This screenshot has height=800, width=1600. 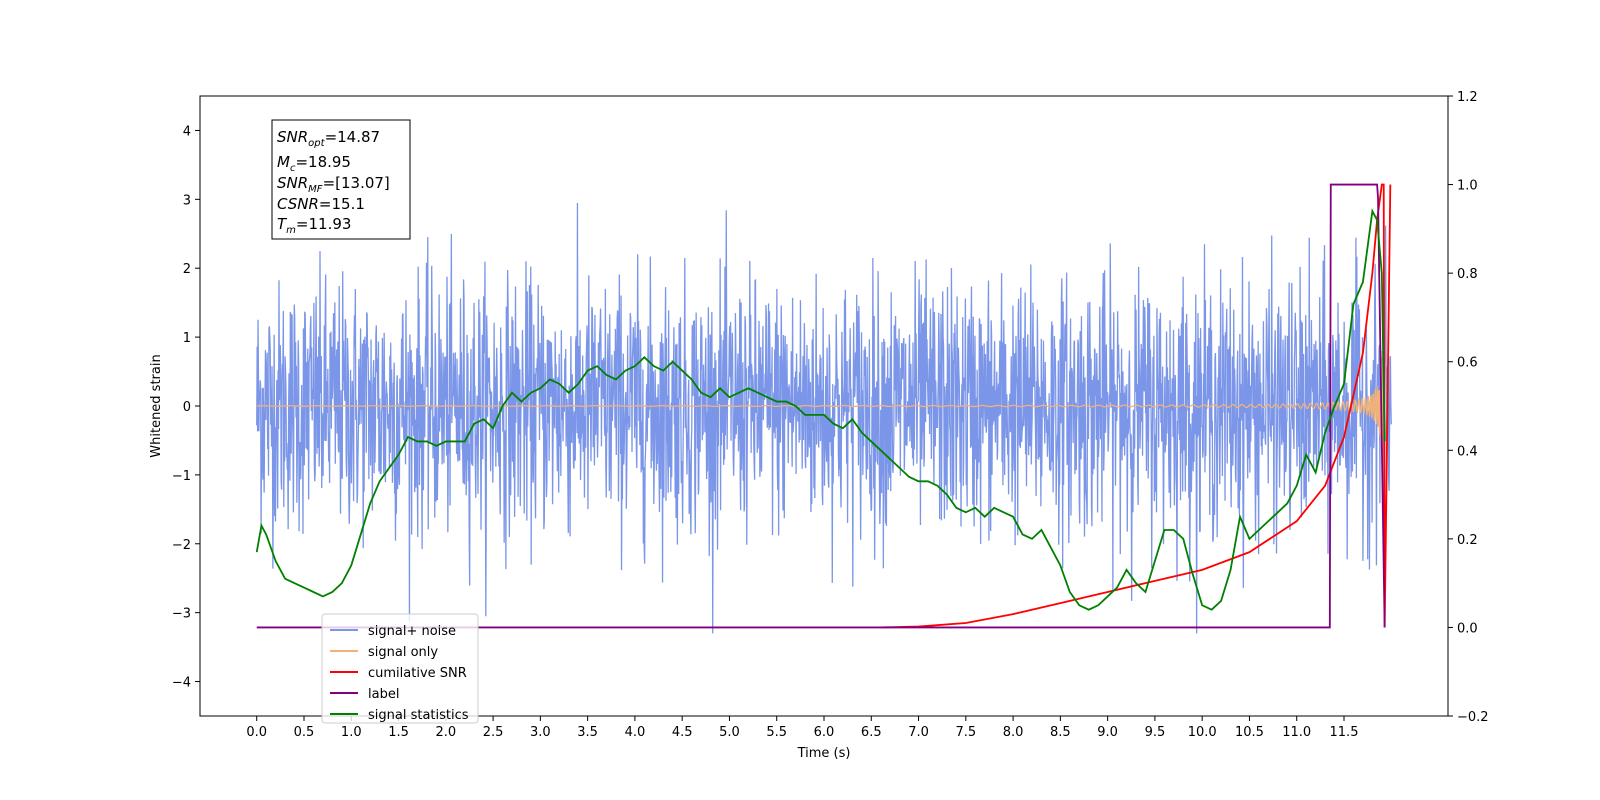 What do you see at coordinates (1155, 732) in the screenshot?
I see `x-tick-label: 9.5` at bounding box center [1155, 732].